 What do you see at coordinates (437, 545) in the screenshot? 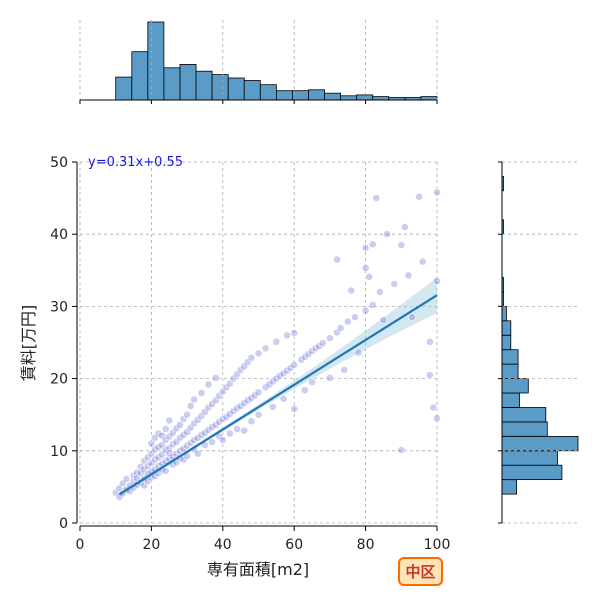
I see `x-tick-label: 100` at bounding box center [437, 545].